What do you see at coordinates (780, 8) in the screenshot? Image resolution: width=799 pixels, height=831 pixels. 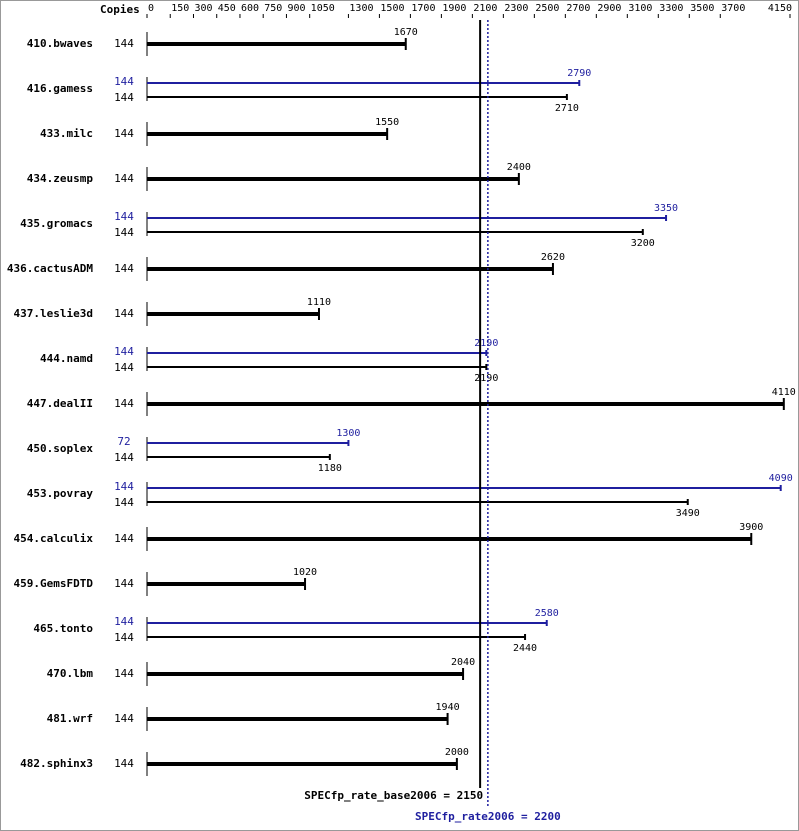 I see `x-tick-label: 4150` at bounding box center [780, 8].